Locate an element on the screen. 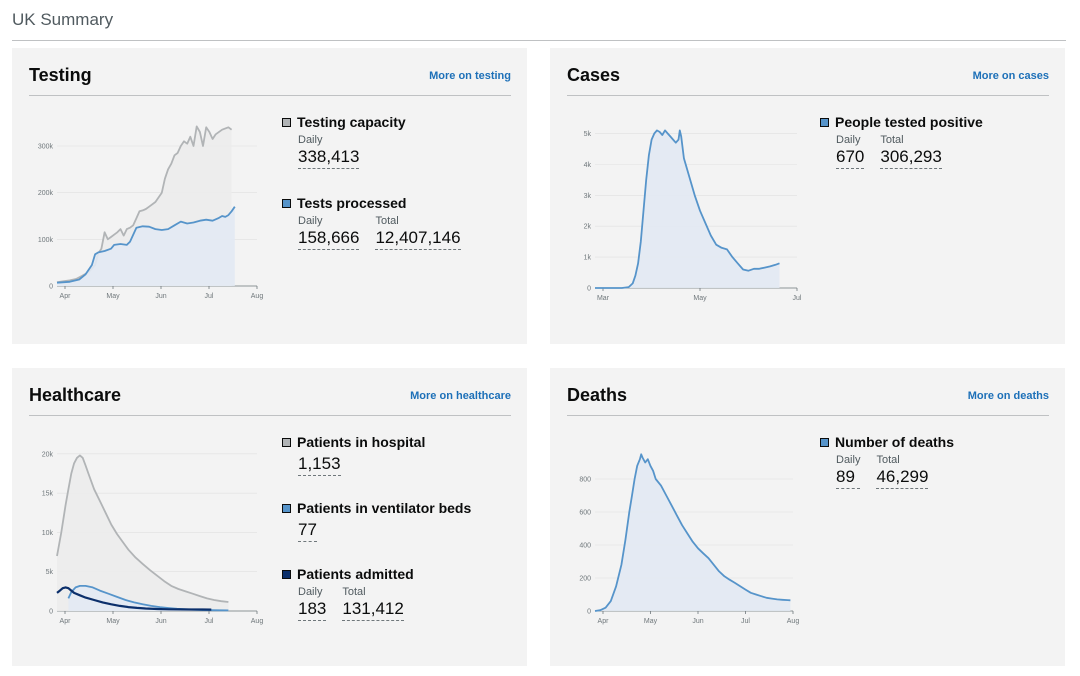  value-number: 12,407,146 is located at coordinates (418, 239).